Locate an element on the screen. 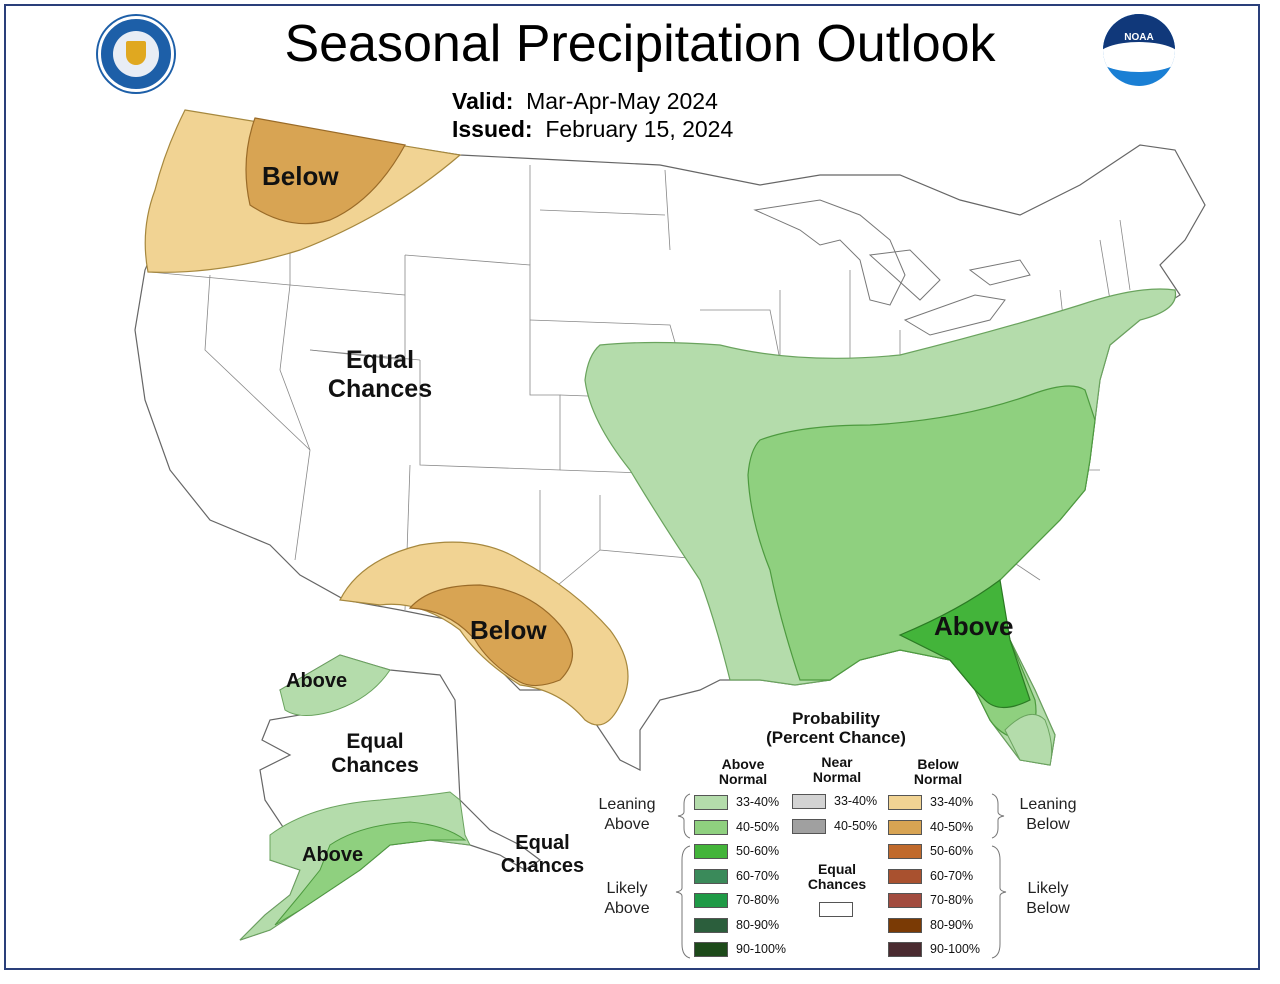 This screenshot has width=1280, height=984. legend-near-label-1: 40-50% is located at coordinates (856, 825).